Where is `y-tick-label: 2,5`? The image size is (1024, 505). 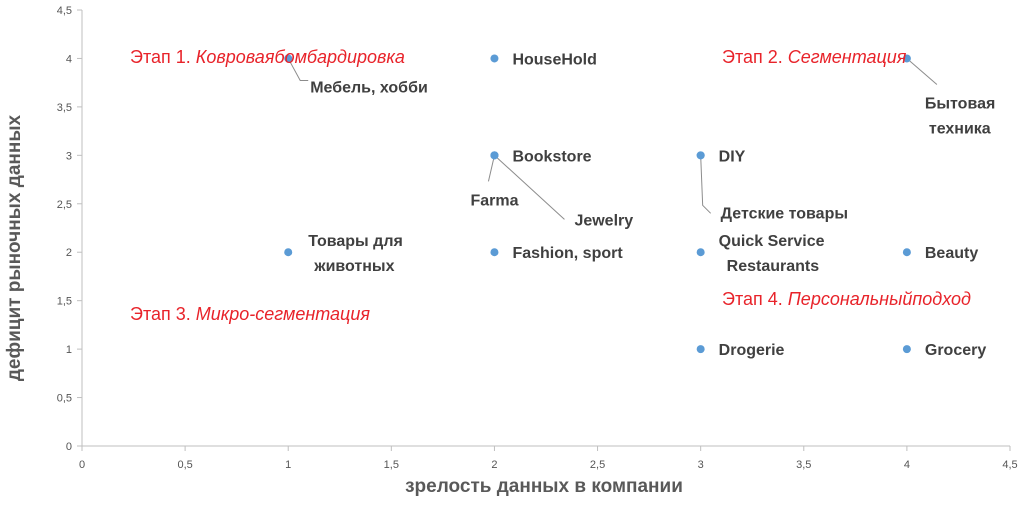
y-tick-label: 2,5 is located at coordinates (64, 205).